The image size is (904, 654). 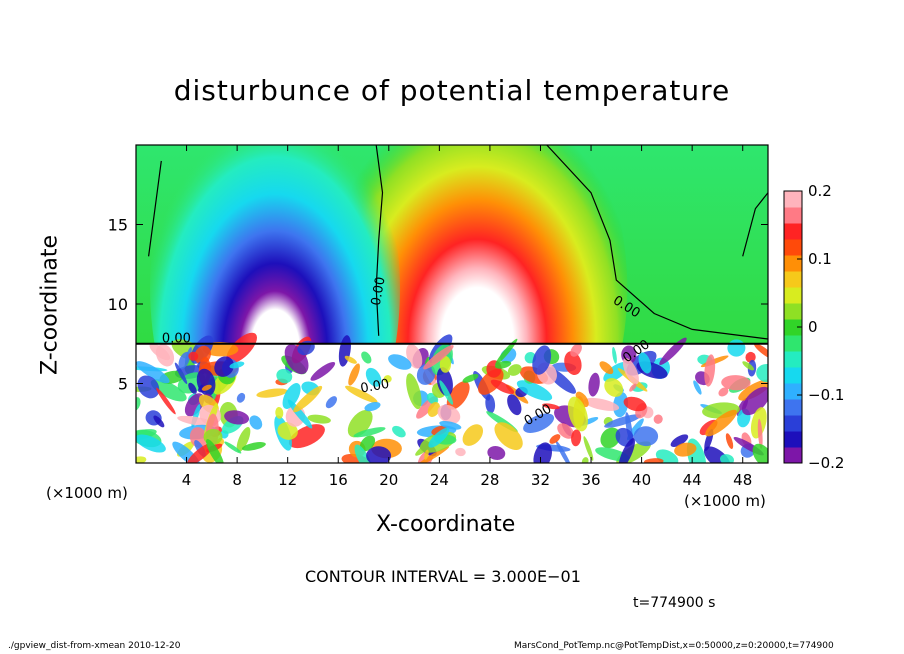 I want to click on y-tick-label: 15, so click(x=118, y=225).